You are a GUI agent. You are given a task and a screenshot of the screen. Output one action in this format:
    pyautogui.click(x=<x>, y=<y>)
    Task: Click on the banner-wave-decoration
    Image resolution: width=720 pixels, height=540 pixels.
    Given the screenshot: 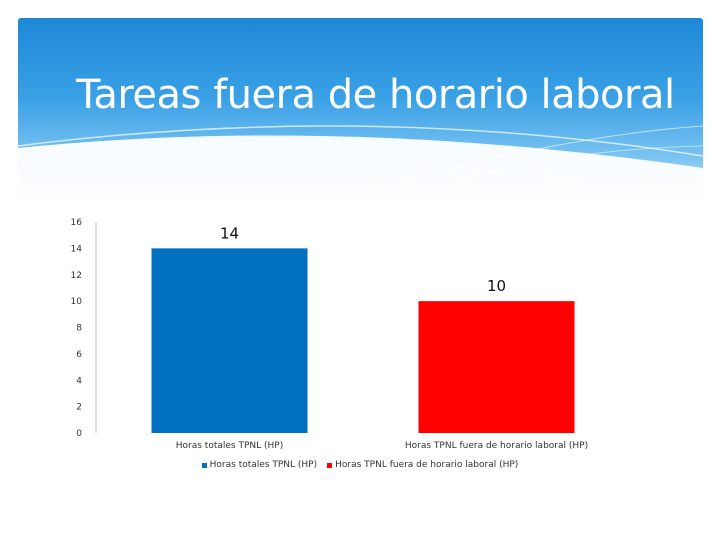 What is the action you would take?
    pyautogui.click(x=360, y=161)
    